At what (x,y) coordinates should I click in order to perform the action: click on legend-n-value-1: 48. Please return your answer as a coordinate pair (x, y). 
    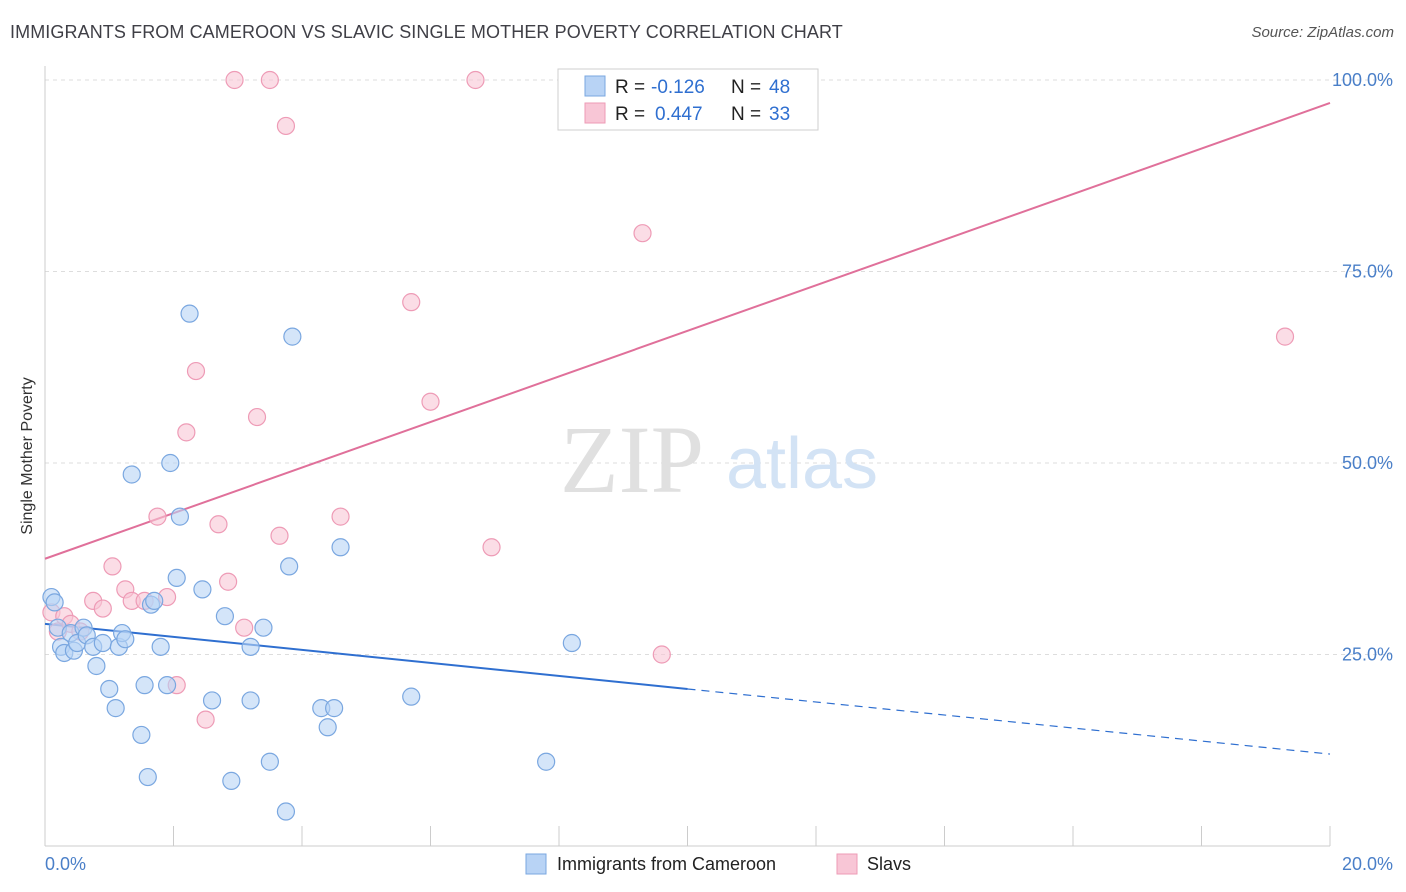
    Looking at the image, I should click on (779, 87).